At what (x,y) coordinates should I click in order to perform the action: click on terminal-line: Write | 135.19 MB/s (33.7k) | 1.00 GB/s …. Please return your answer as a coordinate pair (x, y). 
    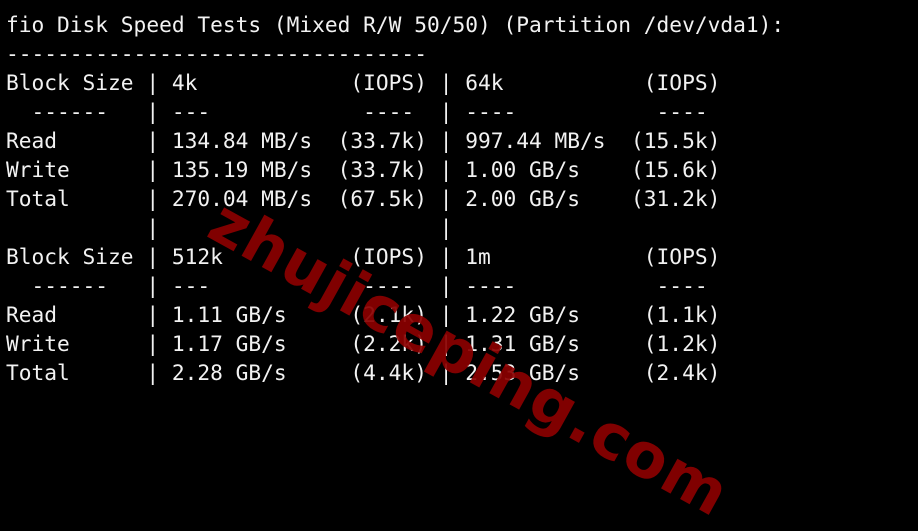
    Looking at the image, I should click on (363, 169).